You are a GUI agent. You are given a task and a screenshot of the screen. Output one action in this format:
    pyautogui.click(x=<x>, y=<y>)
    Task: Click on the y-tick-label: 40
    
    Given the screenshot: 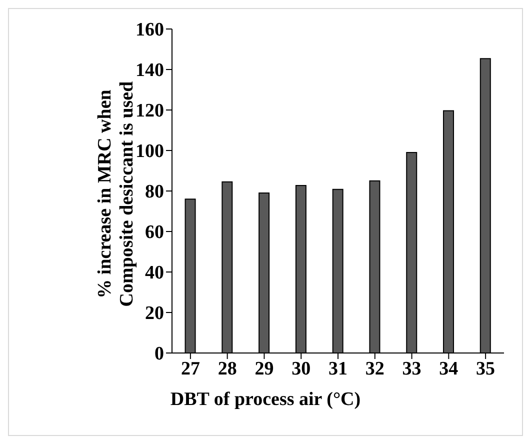 What is the action you would take?
    pyautogui.click(x=154, y=273)
    